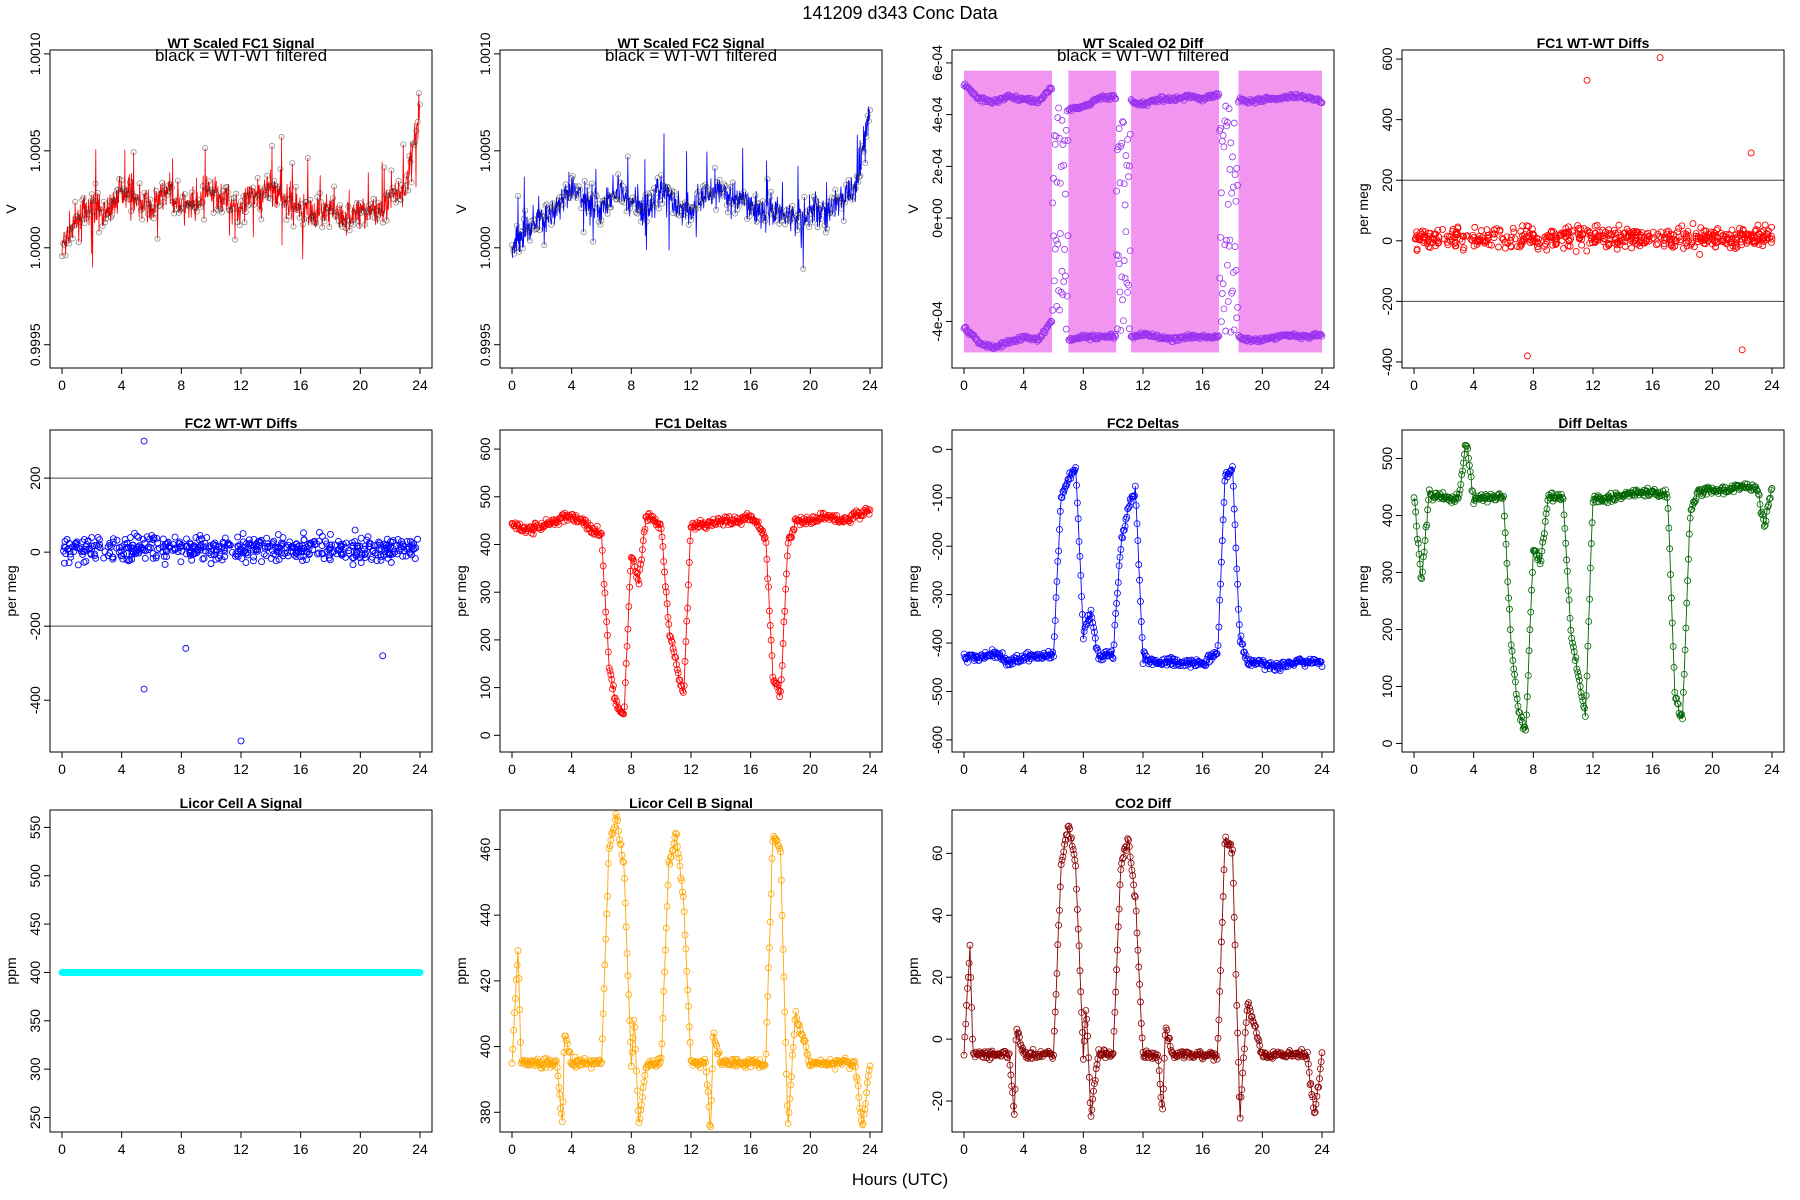 The height and width of the screenshot is (1200, 1800). Describe the element at coordinates (1143, 803) in the screenshot. I see `chart-title: CO2 Diff` at that location.